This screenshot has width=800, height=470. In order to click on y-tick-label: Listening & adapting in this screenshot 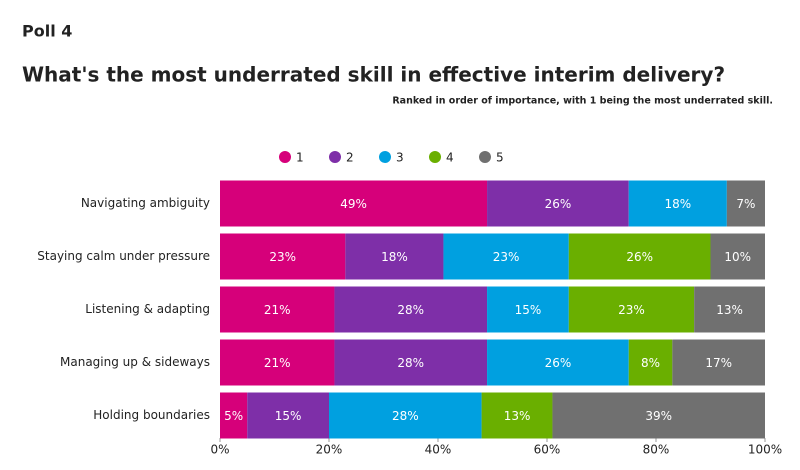, I will do `click(147, 309)`.